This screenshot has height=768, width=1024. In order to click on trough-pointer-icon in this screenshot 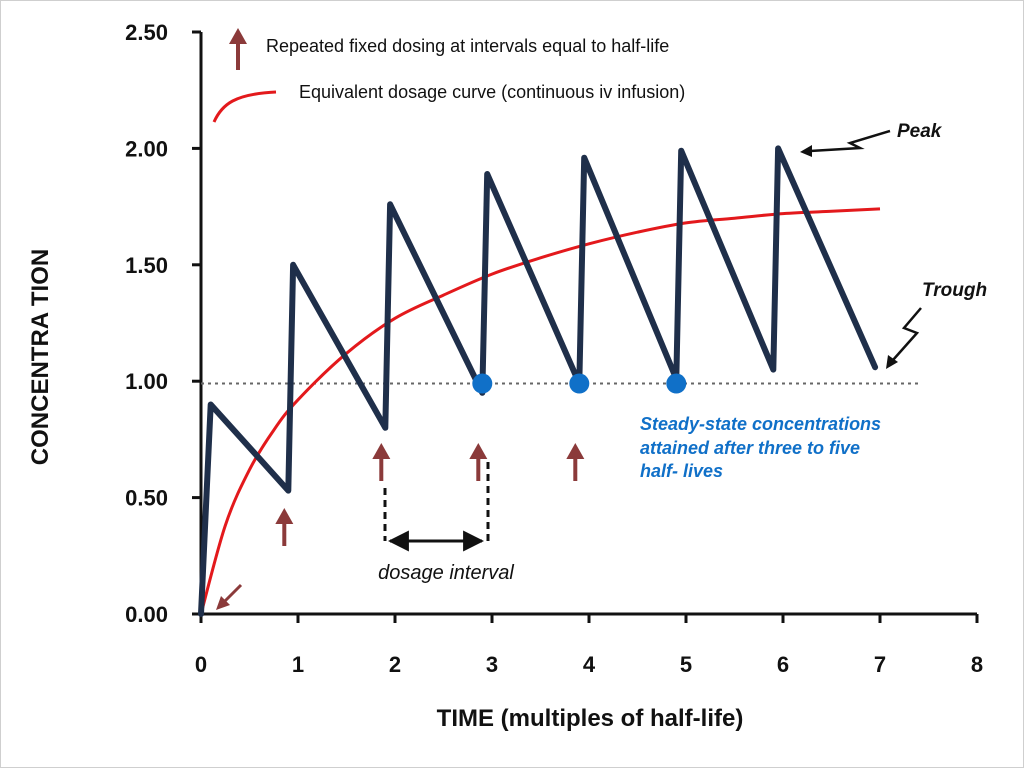, I will do `click(904, 338)`.